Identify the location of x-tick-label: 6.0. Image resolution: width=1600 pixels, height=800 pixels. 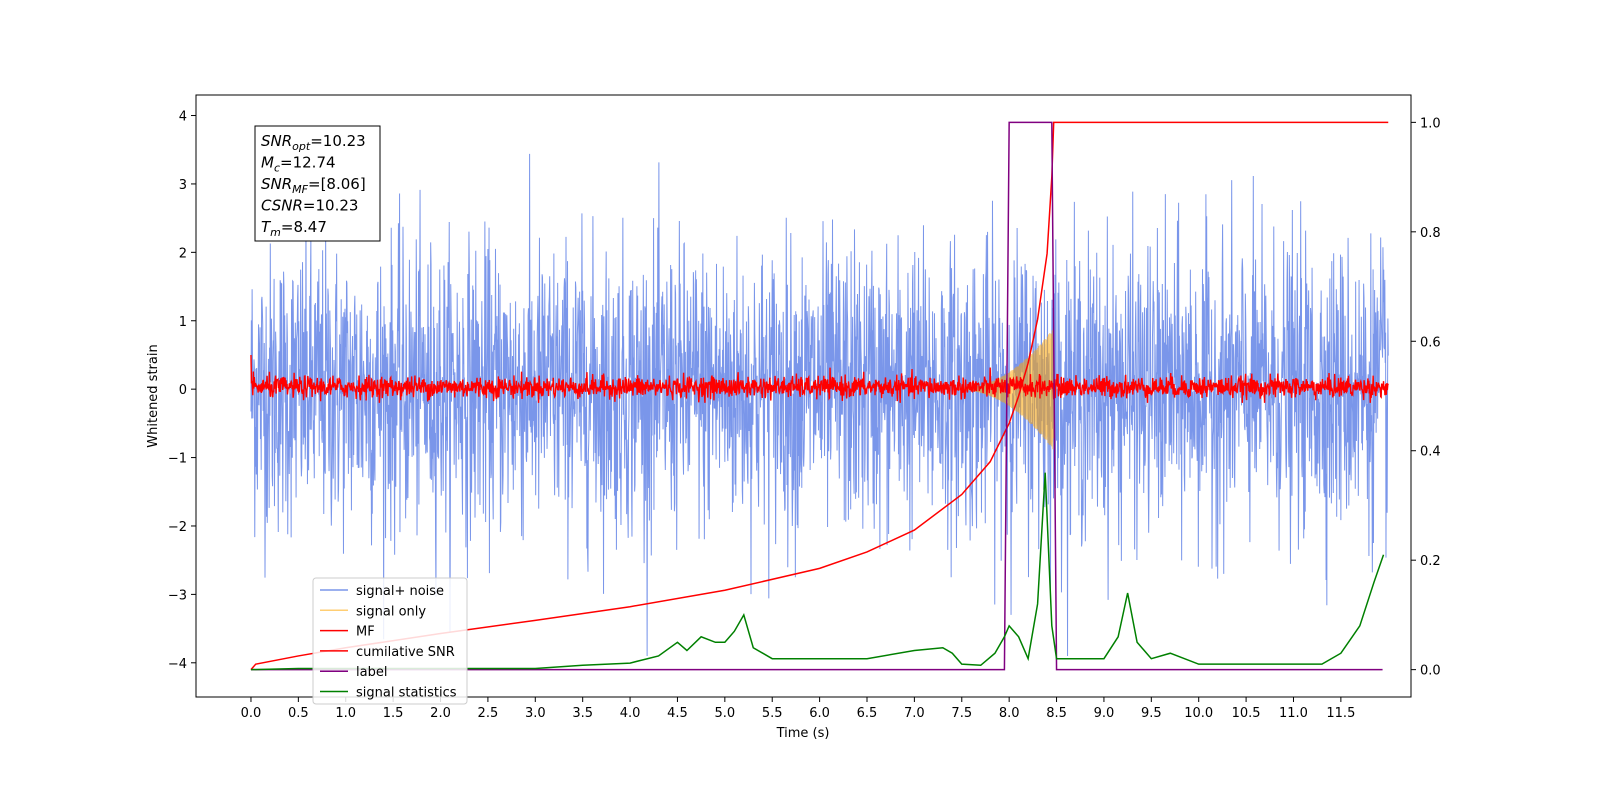
(819, 713).